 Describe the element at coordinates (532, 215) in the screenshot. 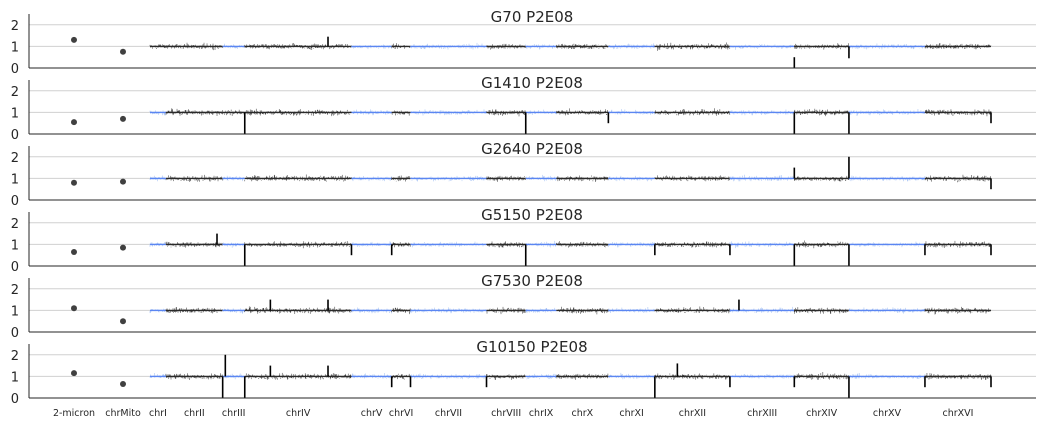

I see `panel-title: G5150 P2E08` at that location.